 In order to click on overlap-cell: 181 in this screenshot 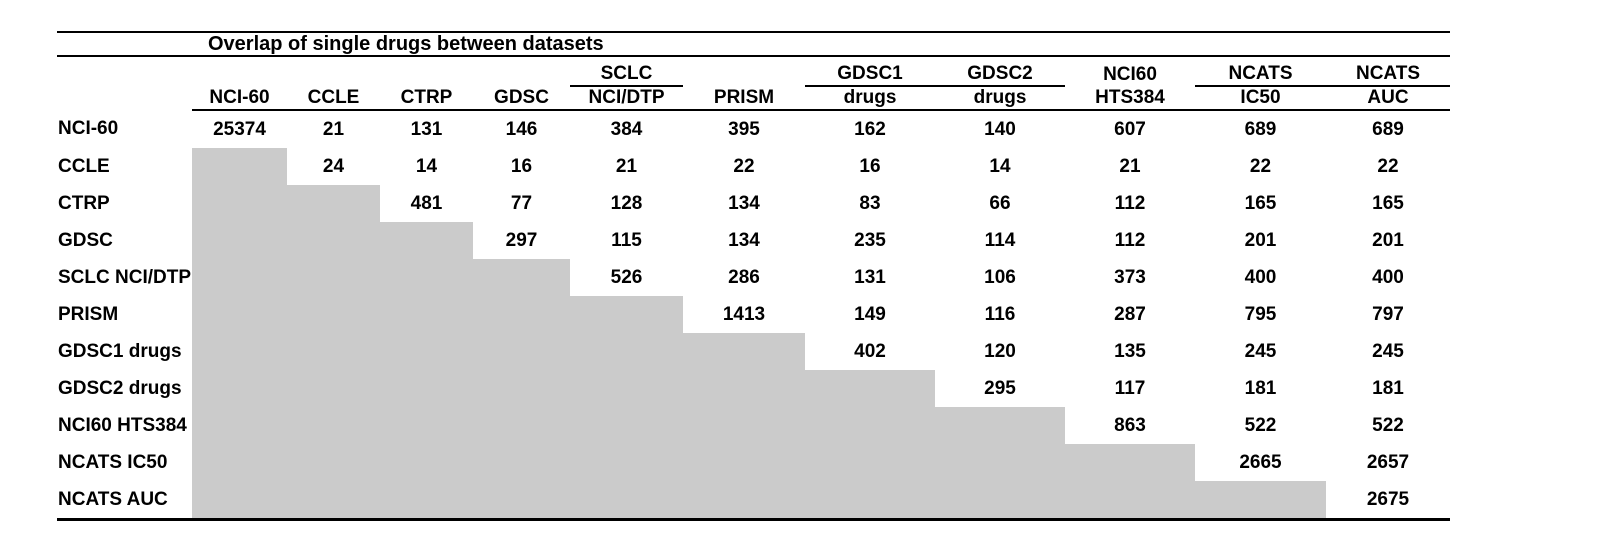, I will do `click(1260, 388)`.